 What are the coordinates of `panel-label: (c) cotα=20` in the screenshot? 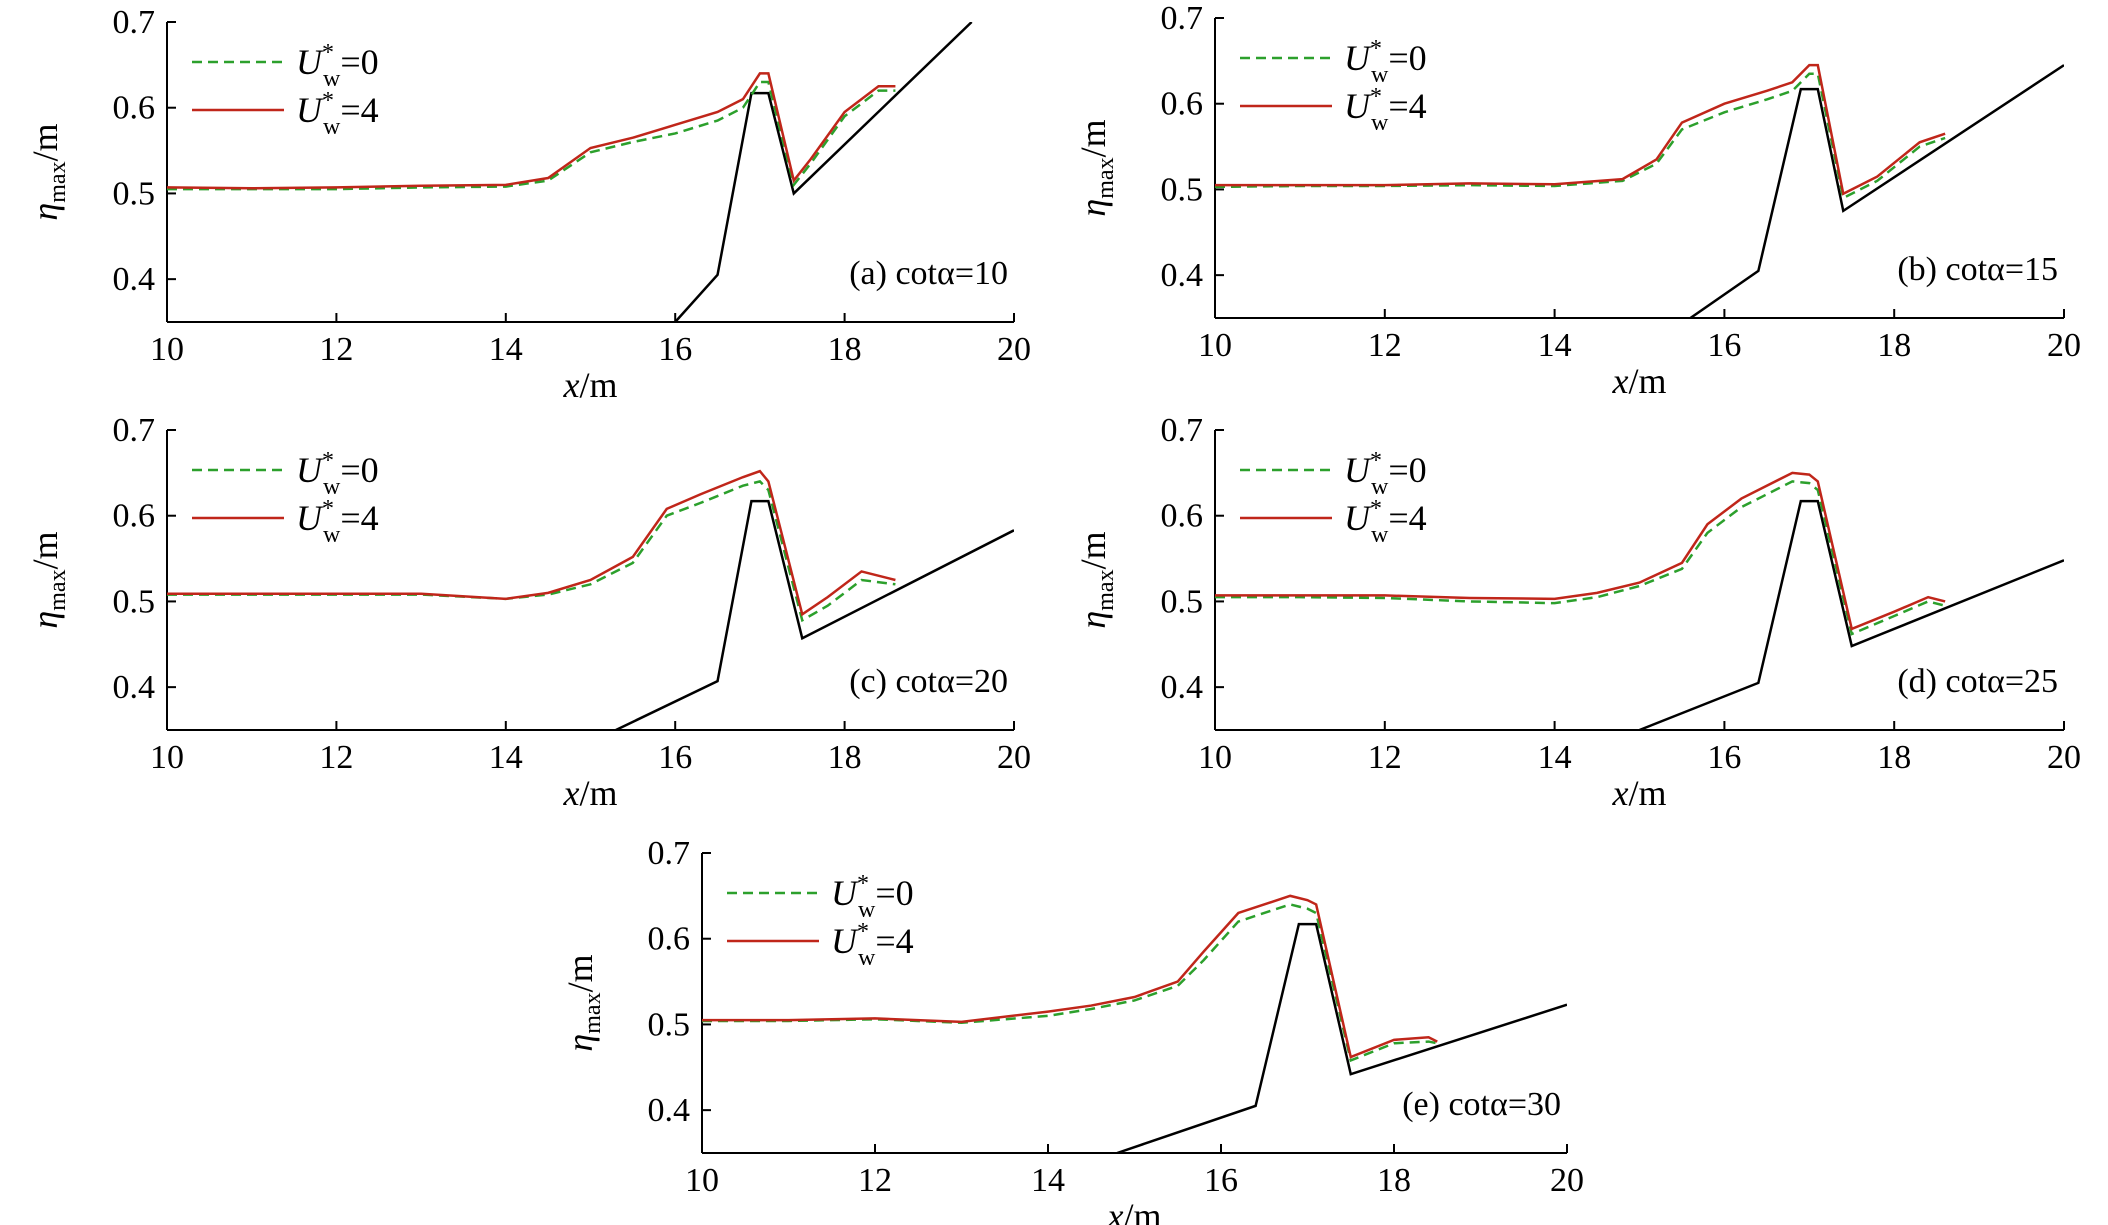 It's located at (928, 681).